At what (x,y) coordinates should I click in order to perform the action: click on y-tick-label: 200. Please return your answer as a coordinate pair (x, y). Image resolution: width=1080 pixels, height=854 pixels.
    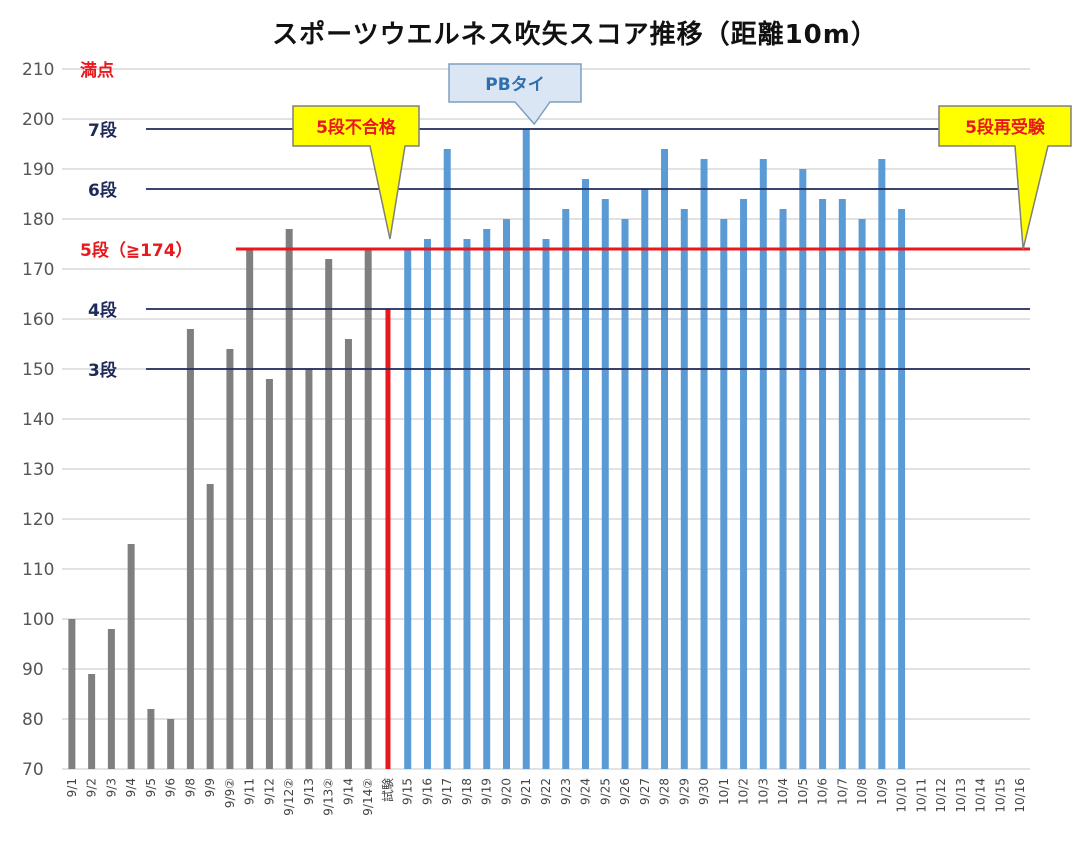
    Looking at the image, I should click on (38, 120).